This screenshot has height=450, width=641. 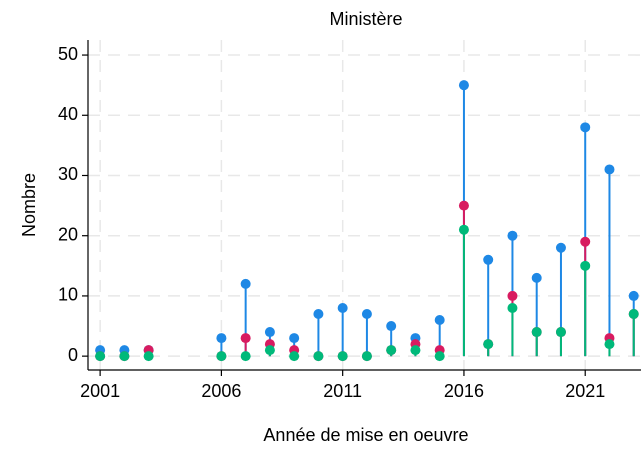 What do you see at coordinates (68, 295) in the screenshot?
I see `y-tick-label: 10` at bounding box center [68, 295].